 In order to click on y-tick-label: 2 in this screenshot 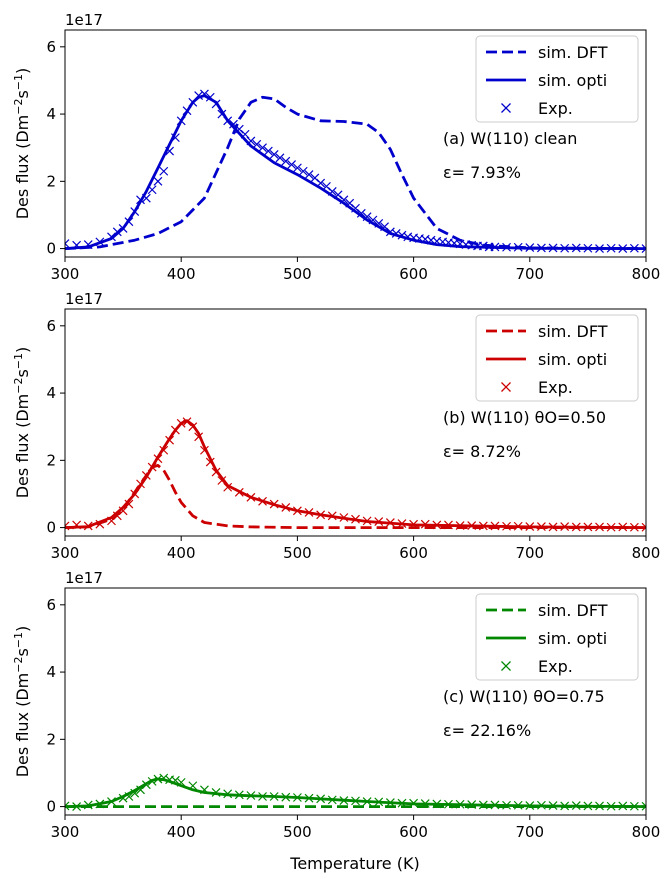, I will do `click(51, 460)`.